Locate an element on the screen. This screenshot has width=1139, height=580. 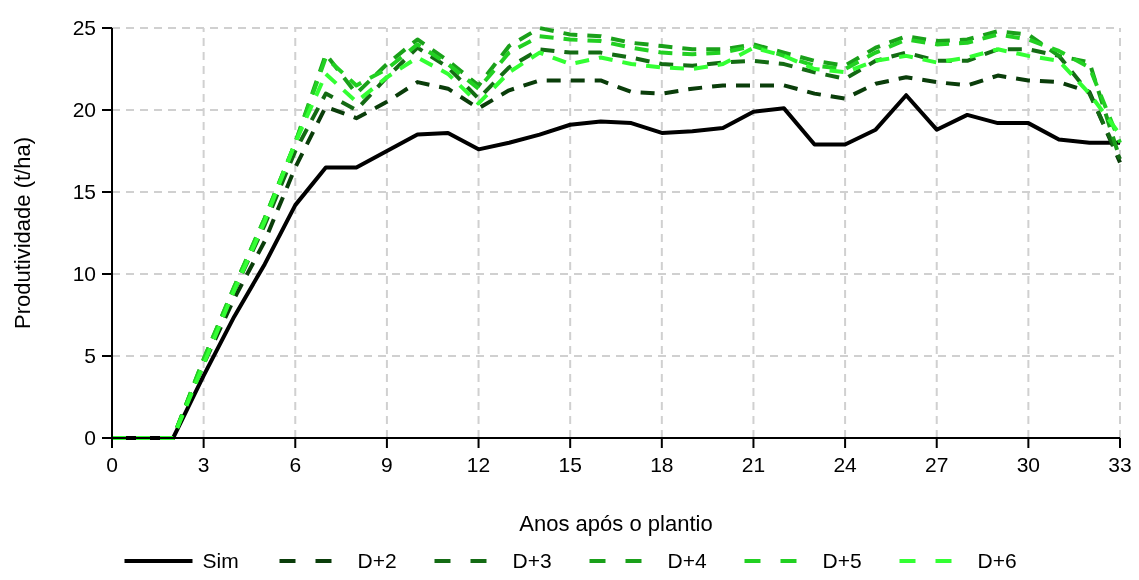
legend-label: Sim is located at coordinates (220, 560).